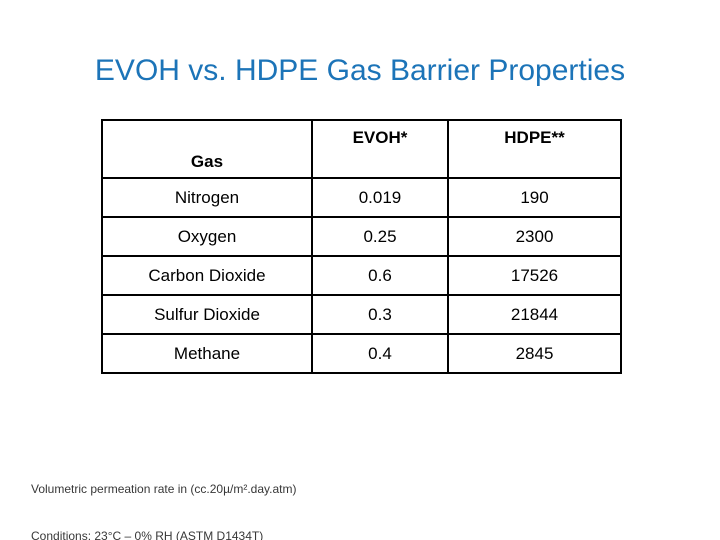  What do you see at coordinates (380, 149) in the screenshot?
I see `column-header-evoh: EVOH*` at bounding box center [380, 149].